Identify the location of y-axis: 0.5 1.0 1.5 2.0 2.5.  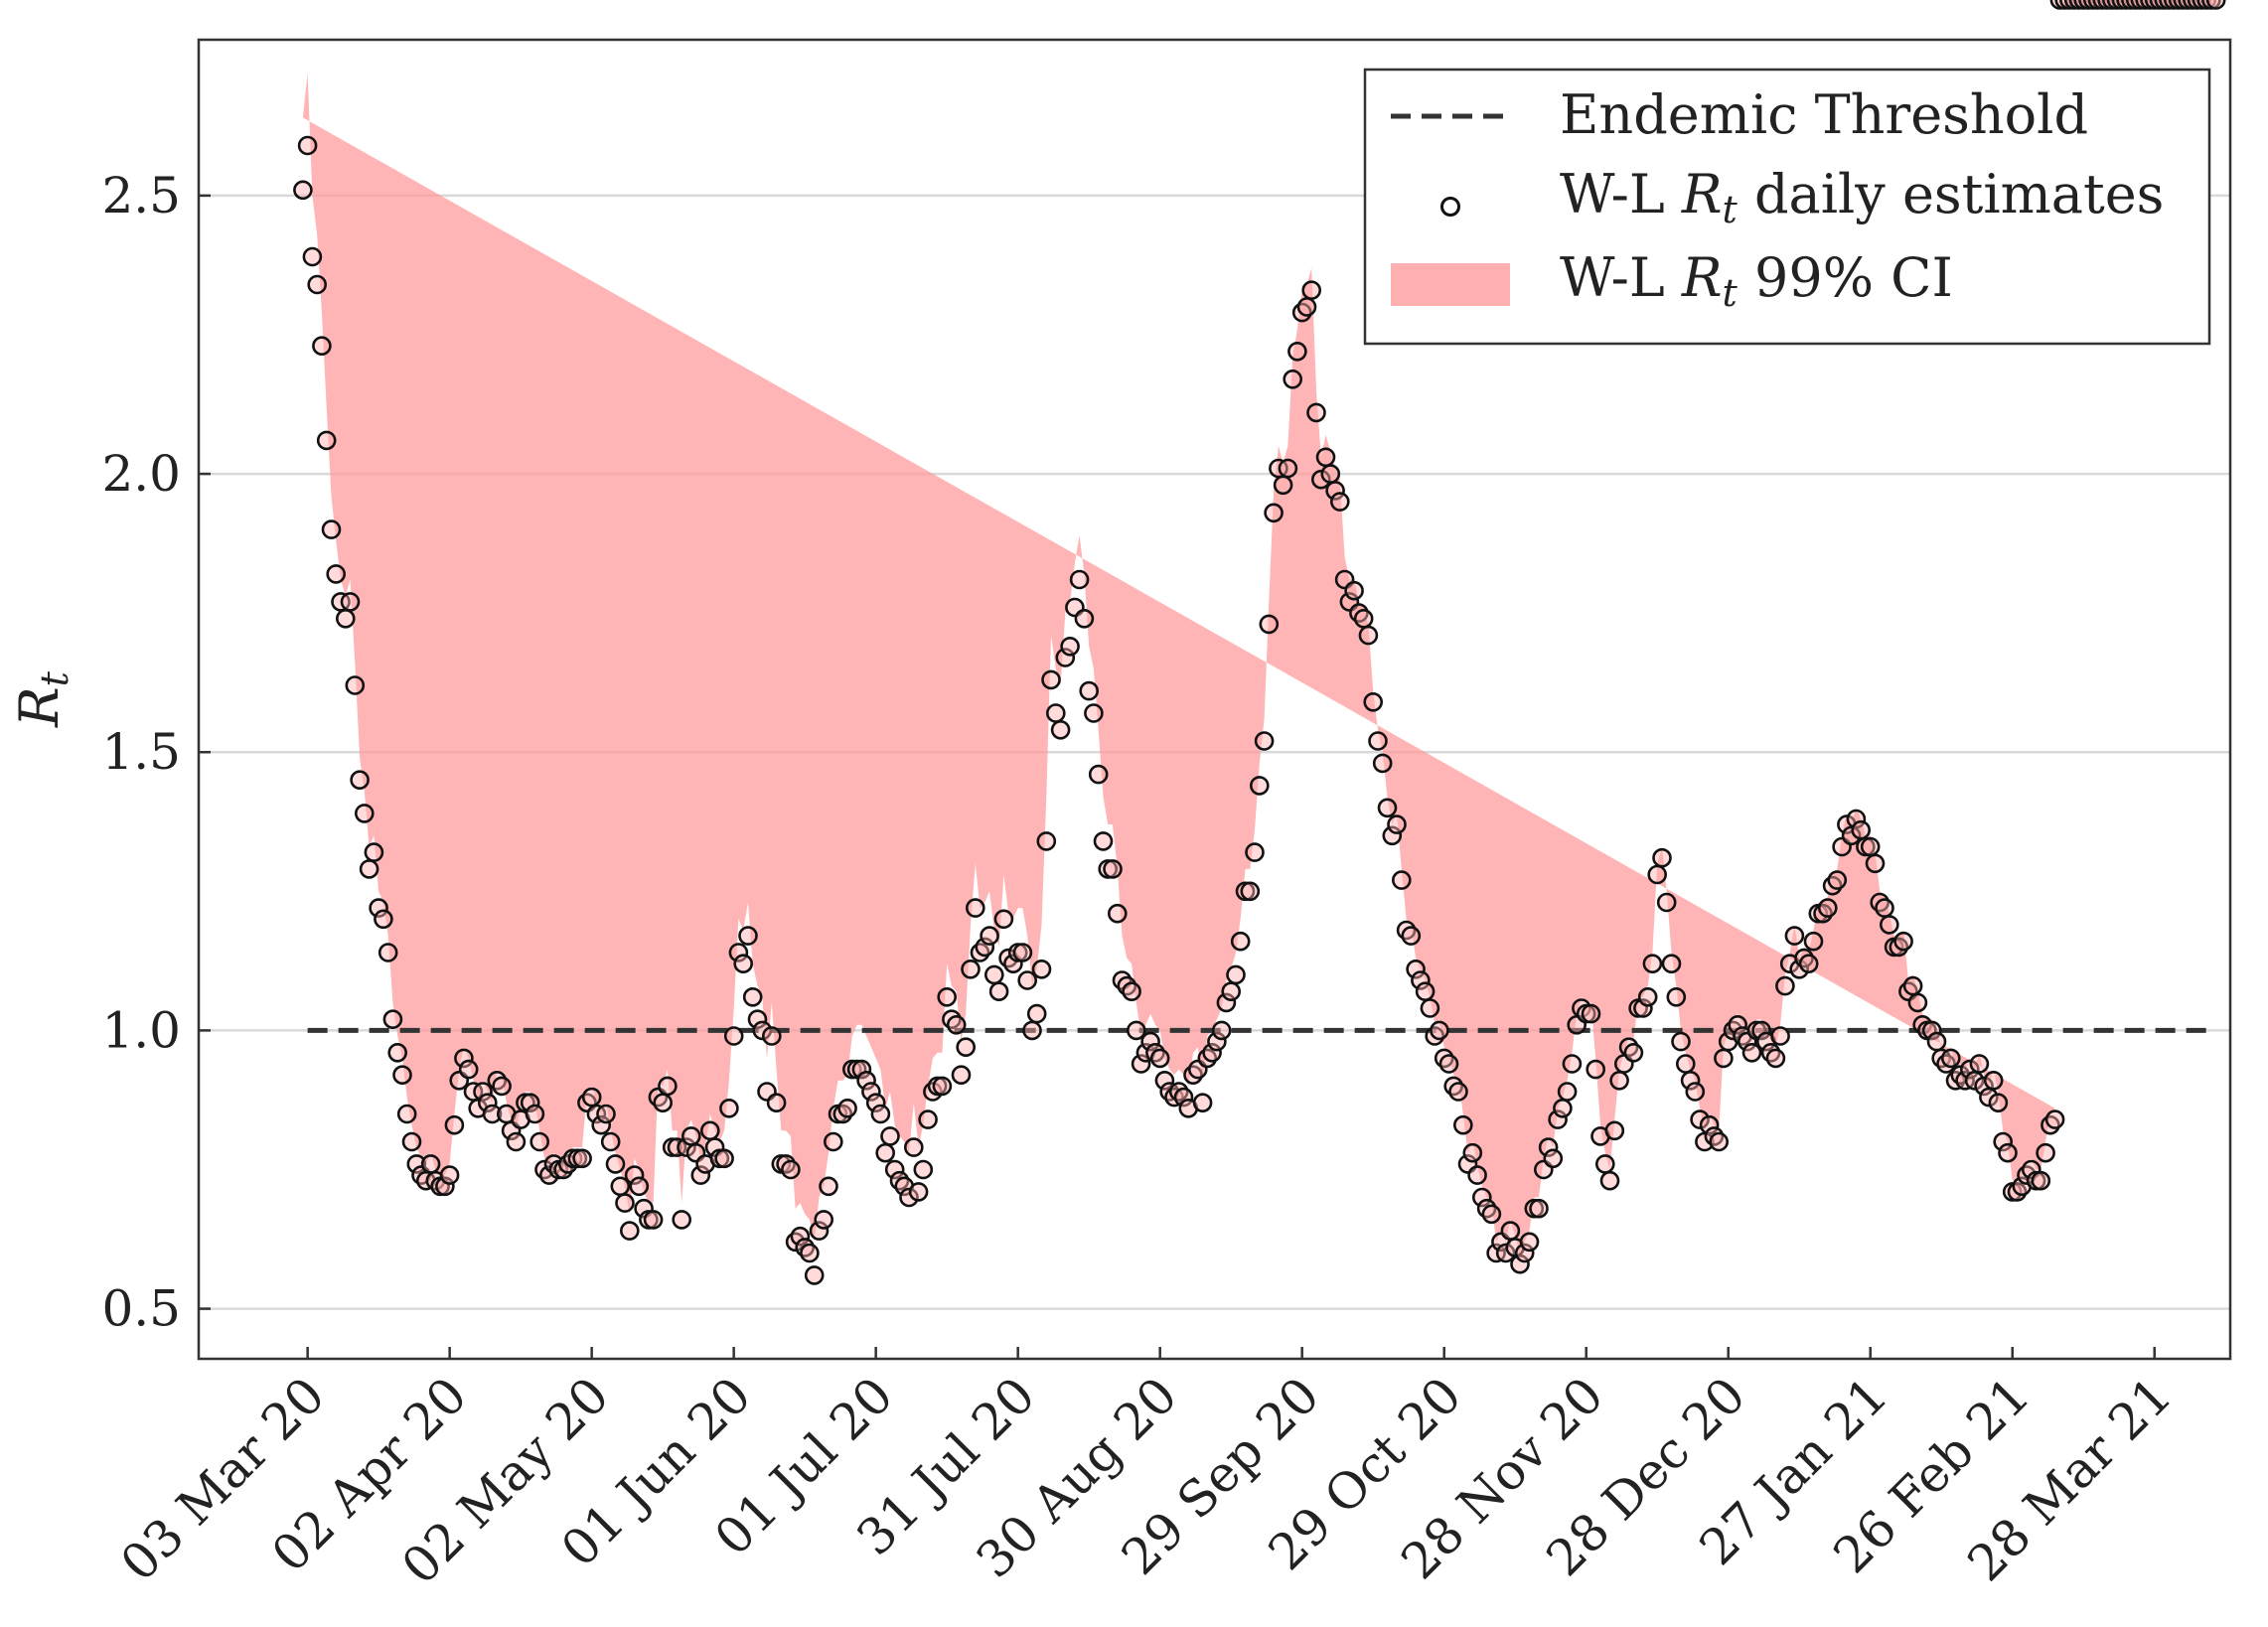
(156, 752).